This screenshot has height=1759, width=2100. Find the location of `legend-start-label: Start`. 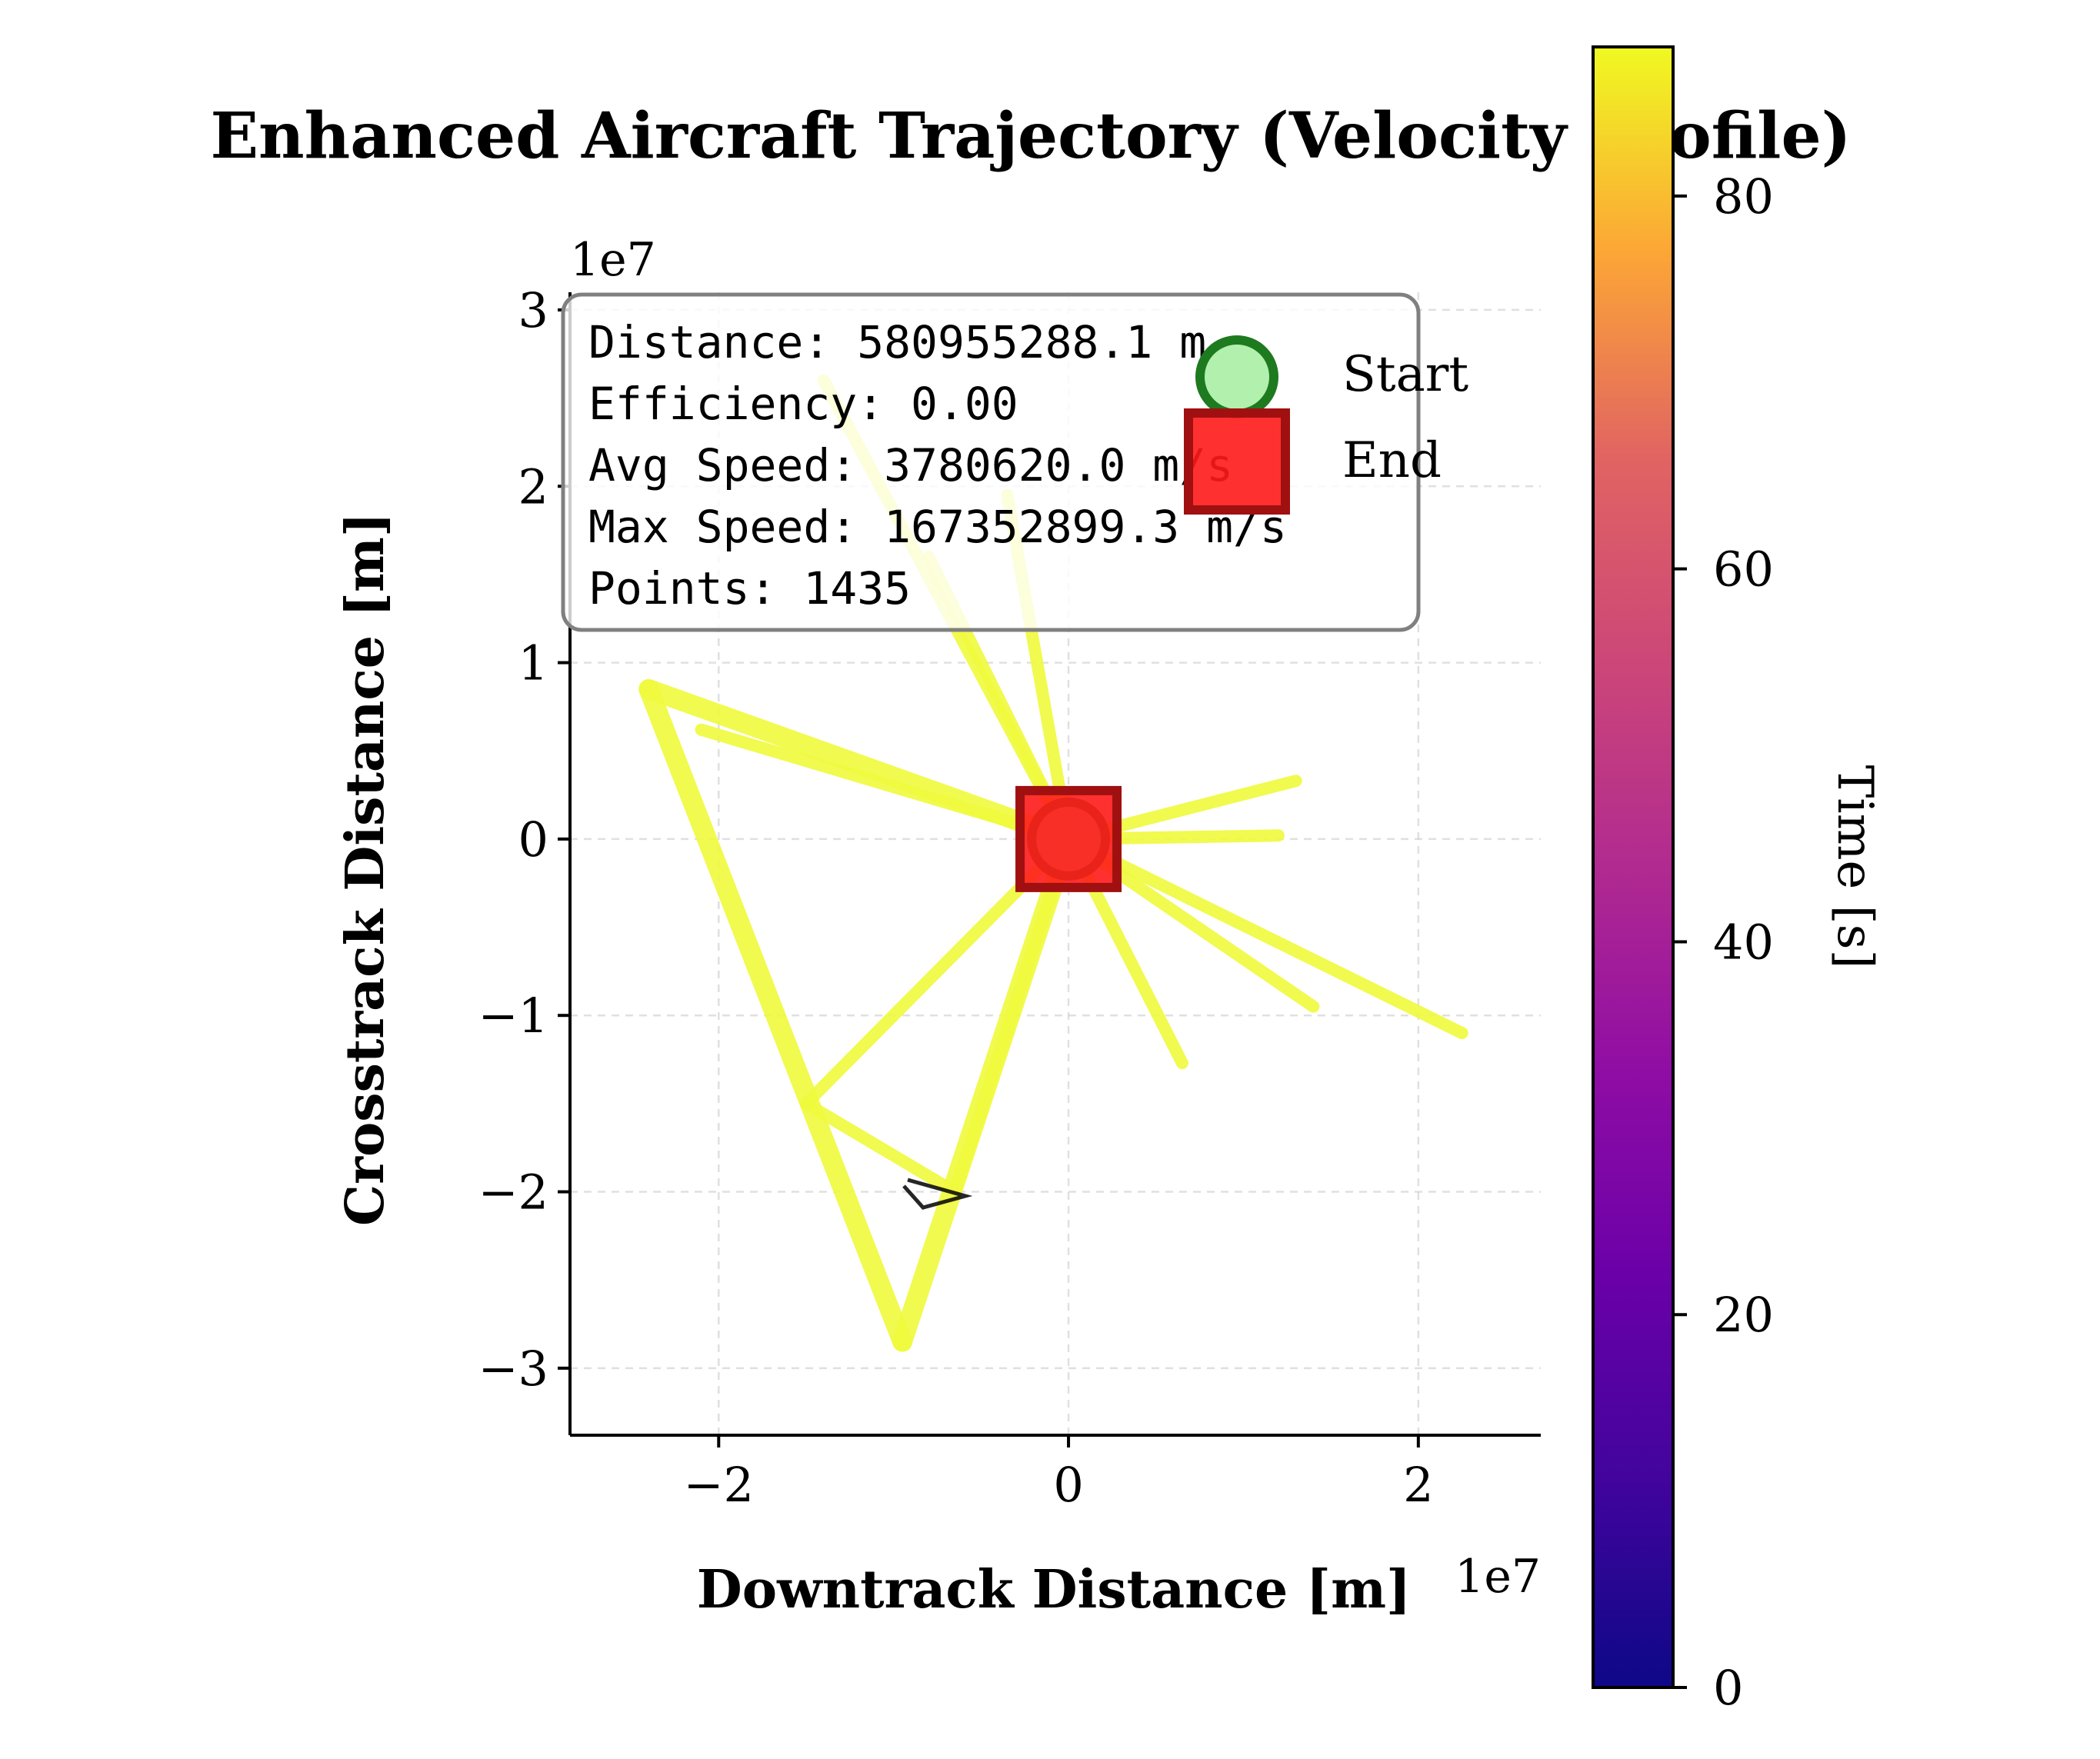

legend-start-label: Start is located at coordinates (1405, 374).